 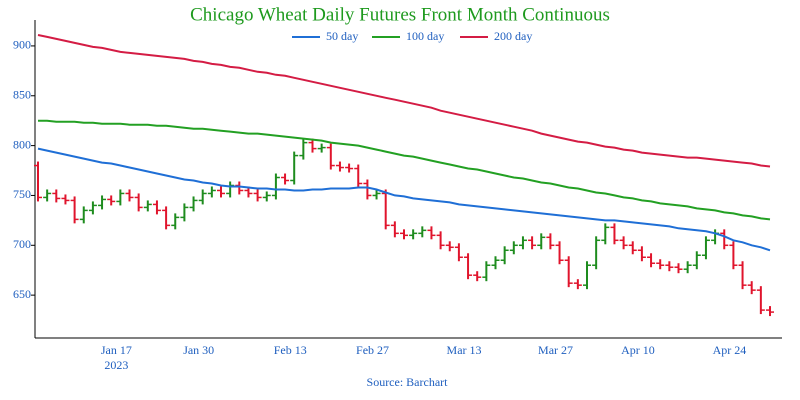 What do you see at coordinates (22, 244) in the screenshot?
I see `y-tick-label: 700` at bounding box center [22, 244].